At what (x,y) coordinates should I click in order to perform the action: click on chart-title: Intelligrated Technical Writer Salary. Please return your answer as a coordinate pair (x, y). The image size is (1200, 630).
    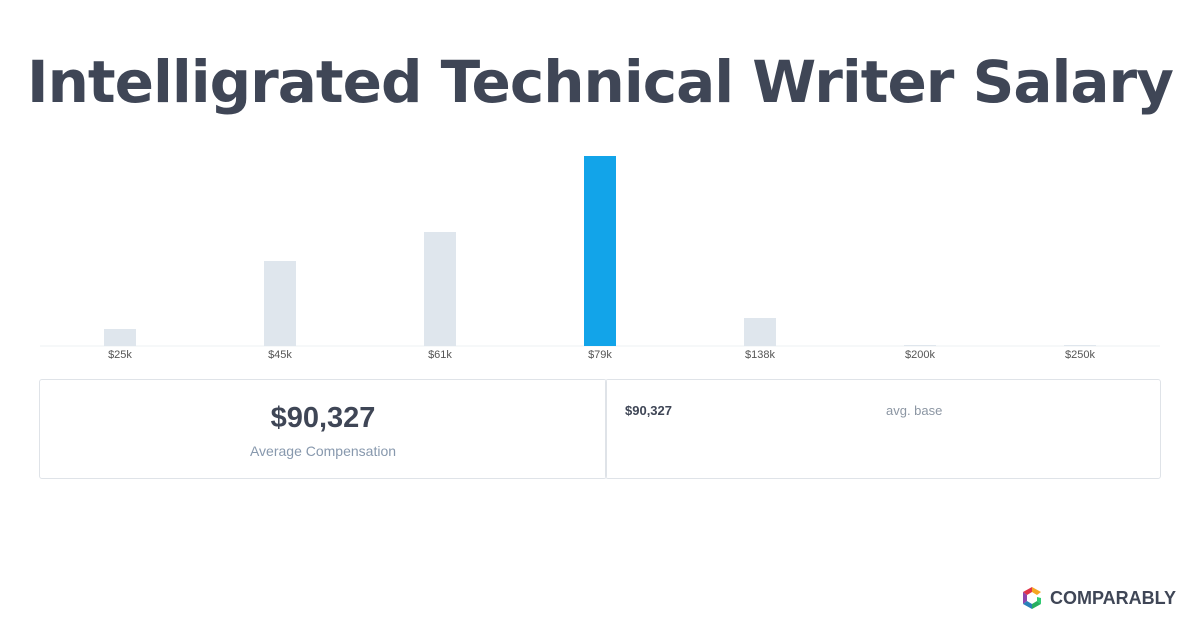
    Looking at the image, I should click on (600, 82).